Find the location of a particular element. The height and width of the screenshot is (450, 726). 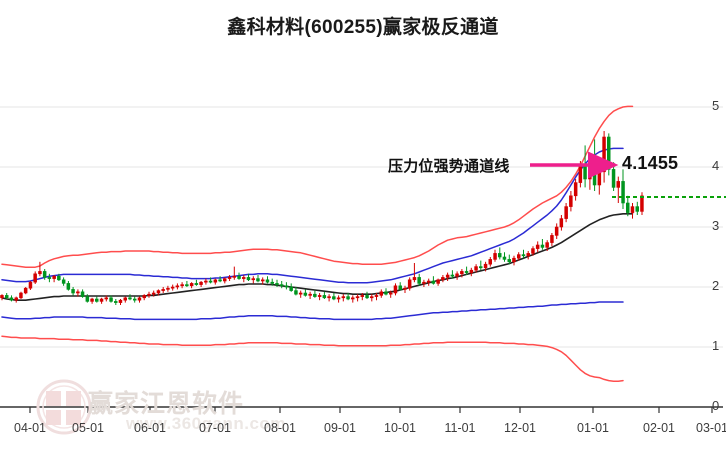

watermark-url: www.360gann.com is located at coordinates (206, 423).